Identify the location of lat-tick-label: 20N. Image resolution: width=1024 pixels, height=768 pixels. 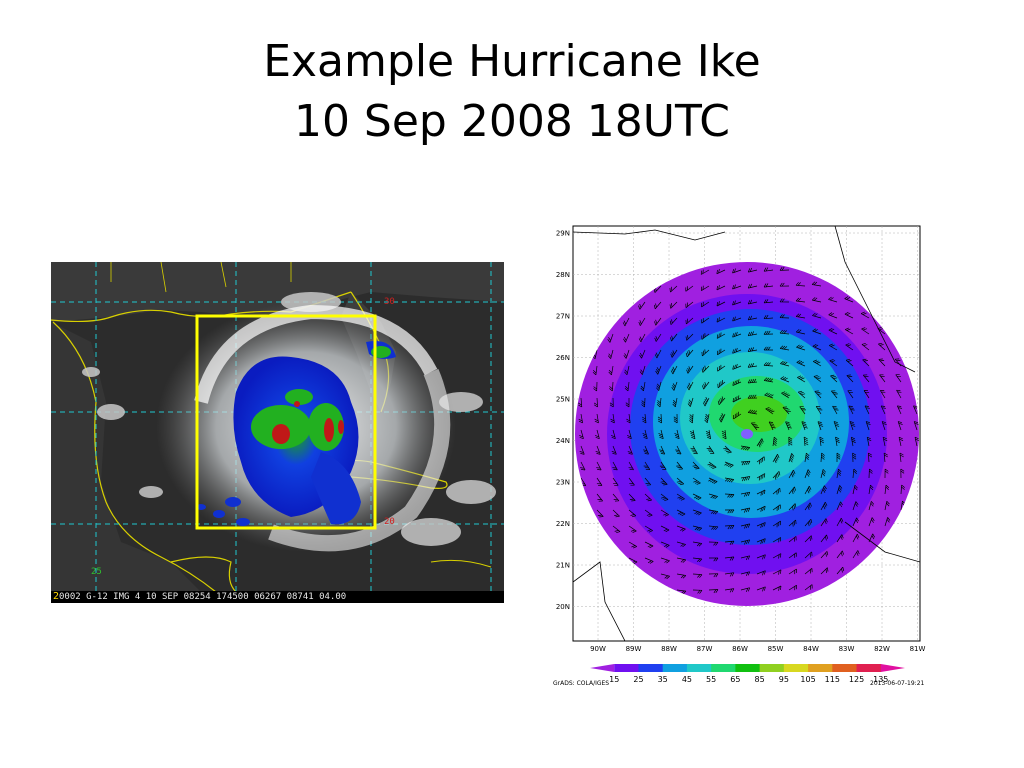
(563, 607).